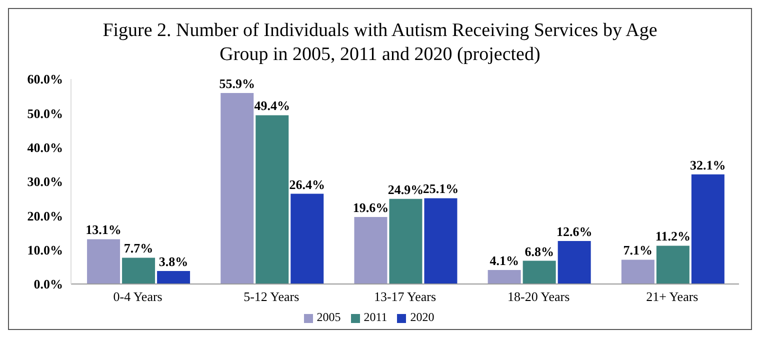 The height and width of the screenshot is (341, 768). I want to click on y-tick-label: 20.0%, so click(45, 216).